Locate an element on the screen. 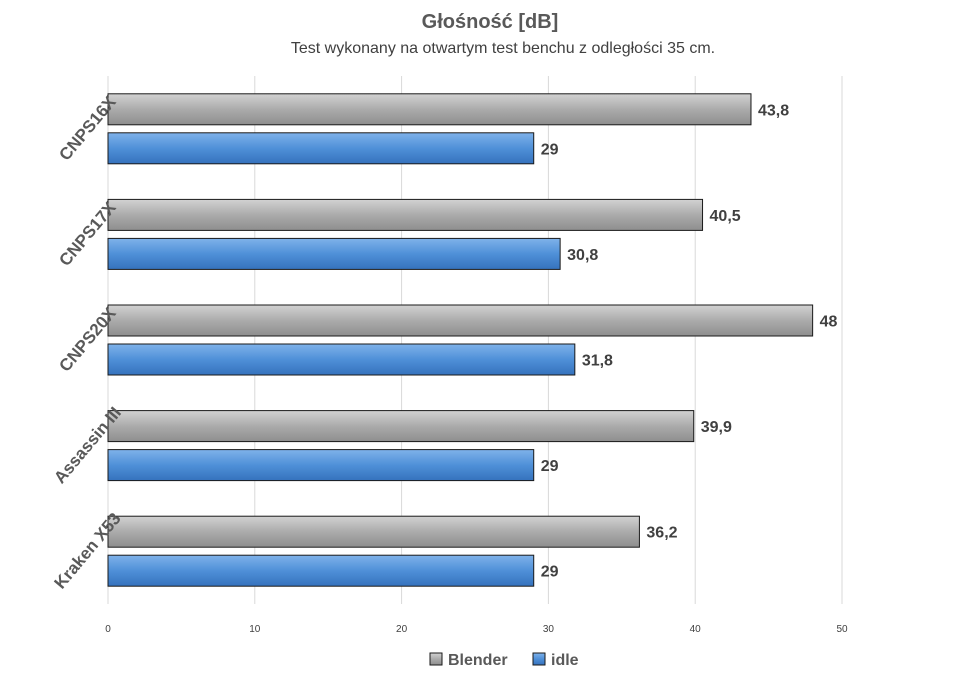  data-label: 48 is located at coordinates (829, 322).